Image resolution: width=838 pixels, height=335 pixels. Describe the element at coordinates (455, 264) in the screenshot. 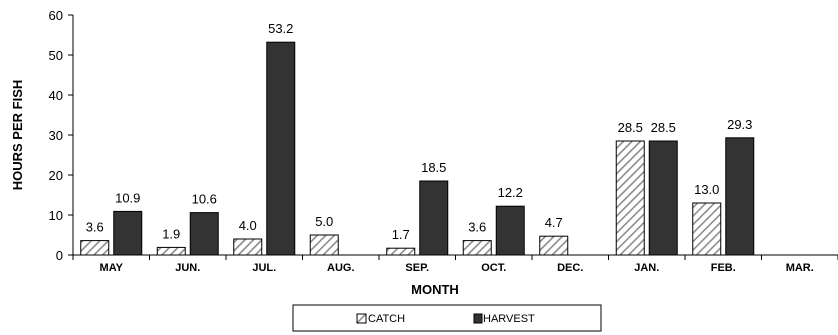

I see `x-axis: MAY JUN. JUL. AUG. SEP. OCT. DEC. JAN. FEB. MAR.` at that location.